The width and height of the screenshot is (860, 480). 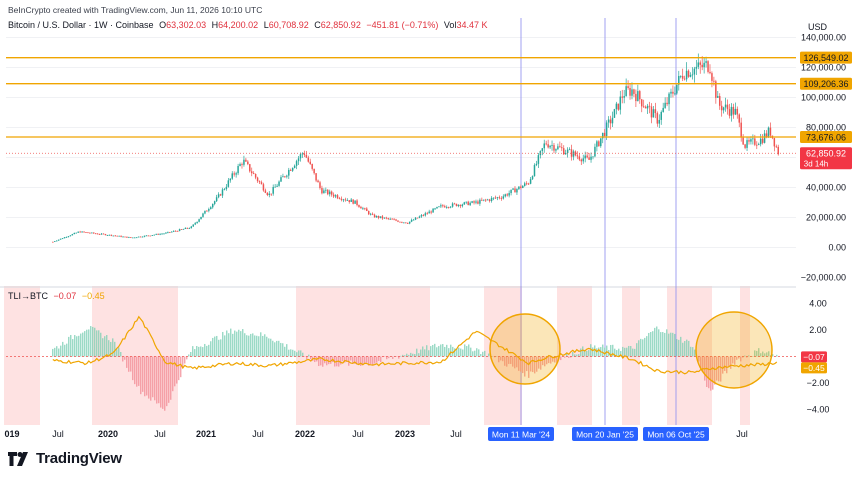 I want to click on low-value: 60,708.92, so click(x=288, y=25).